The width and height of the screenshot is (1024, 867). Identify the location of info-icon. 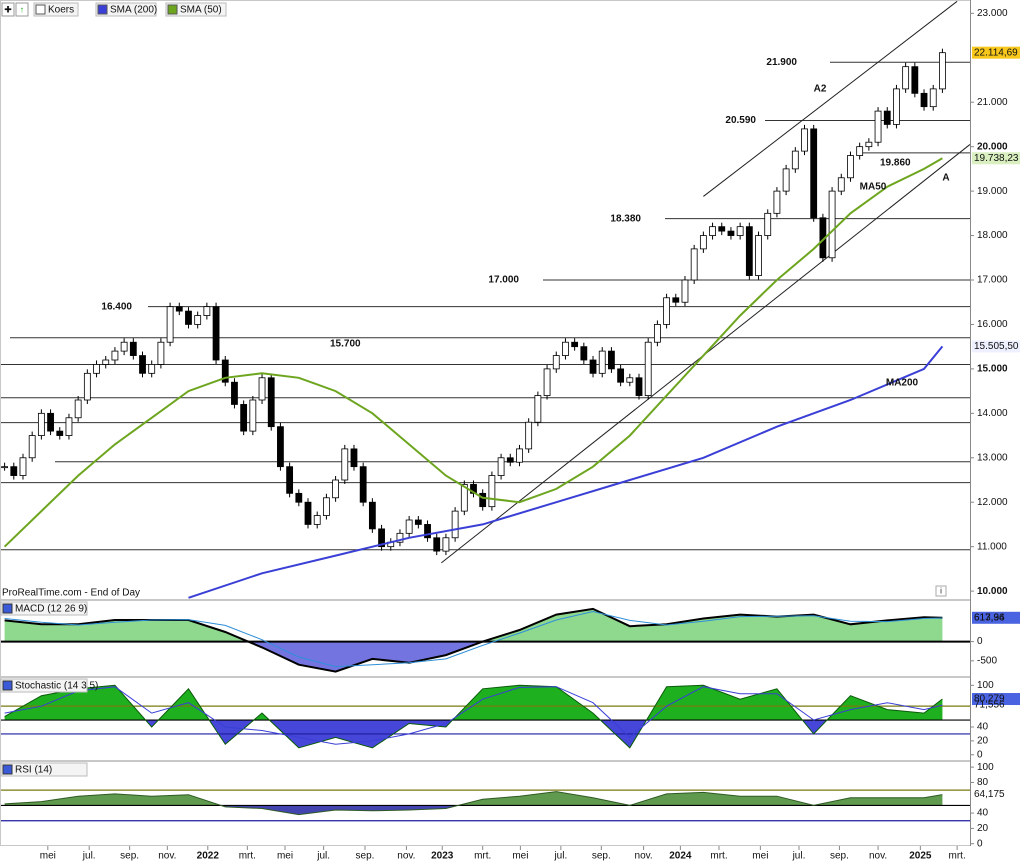
(941, 591).